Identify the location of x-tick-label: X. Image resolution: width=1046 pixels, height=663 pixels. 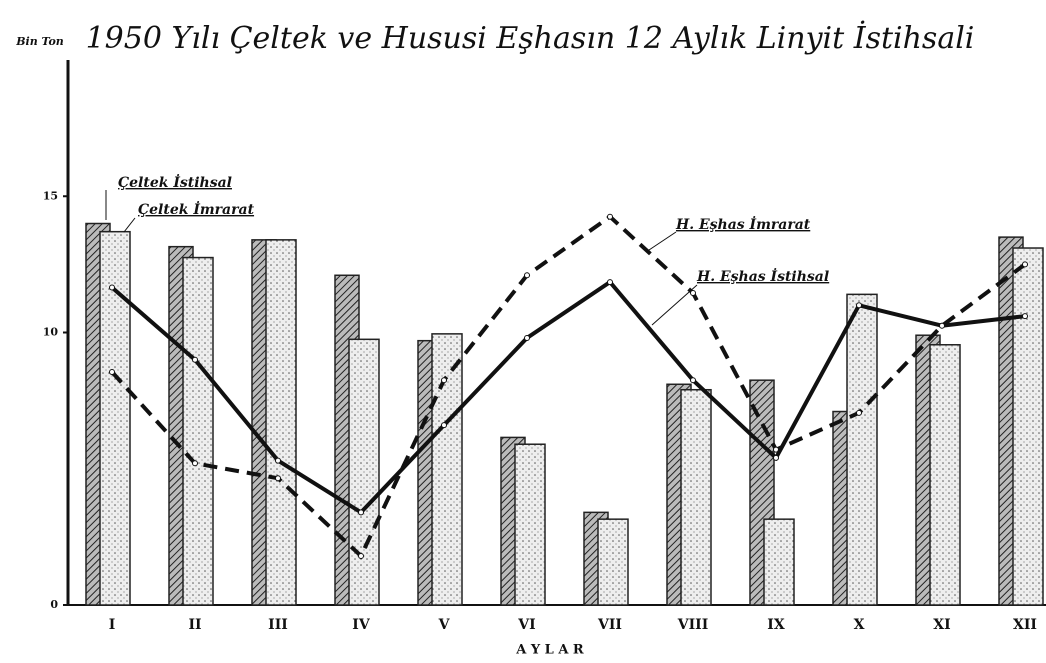
(859, 625).